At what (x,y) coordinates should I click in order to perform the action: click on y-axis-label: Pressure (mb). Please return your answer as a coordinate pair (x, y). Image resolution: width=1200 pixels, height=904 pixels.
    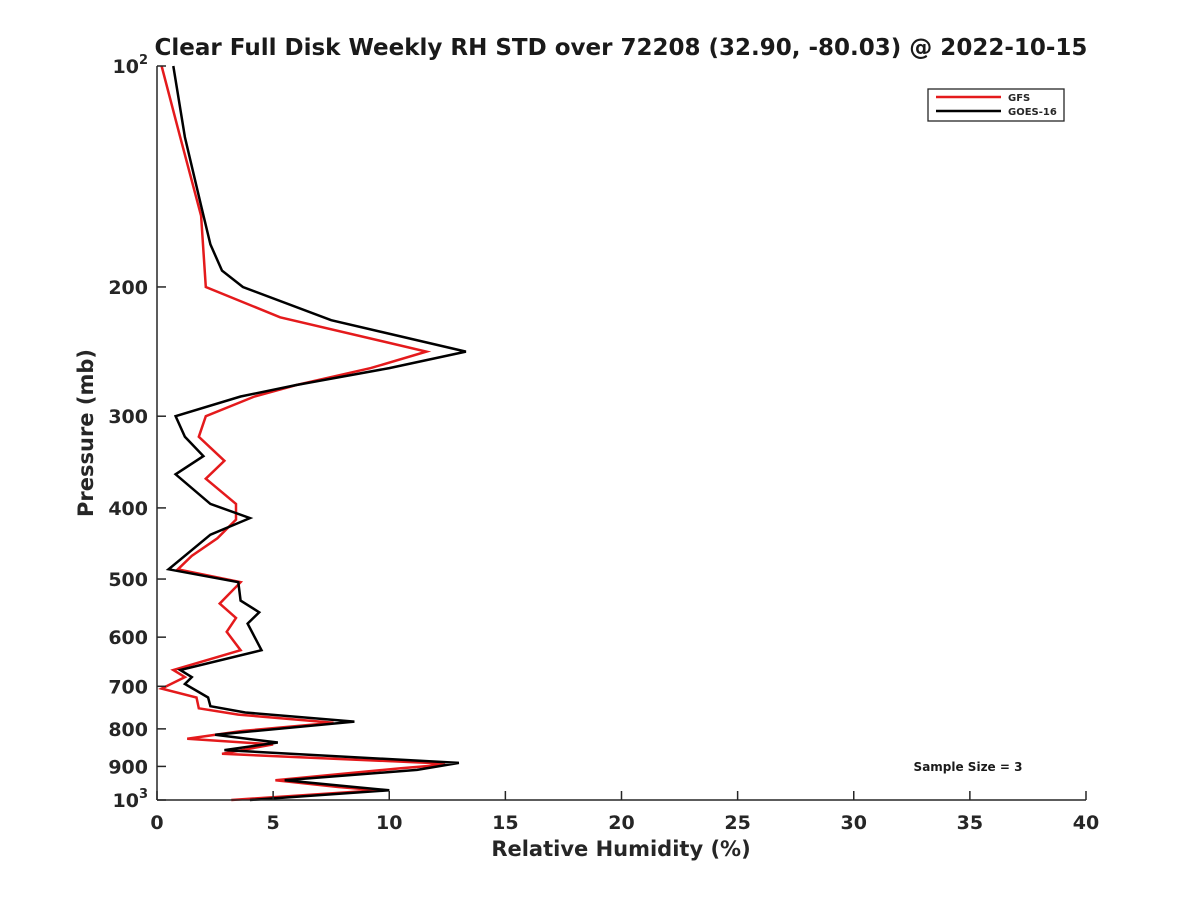
    Looking at the image, I should click on (86, 433).